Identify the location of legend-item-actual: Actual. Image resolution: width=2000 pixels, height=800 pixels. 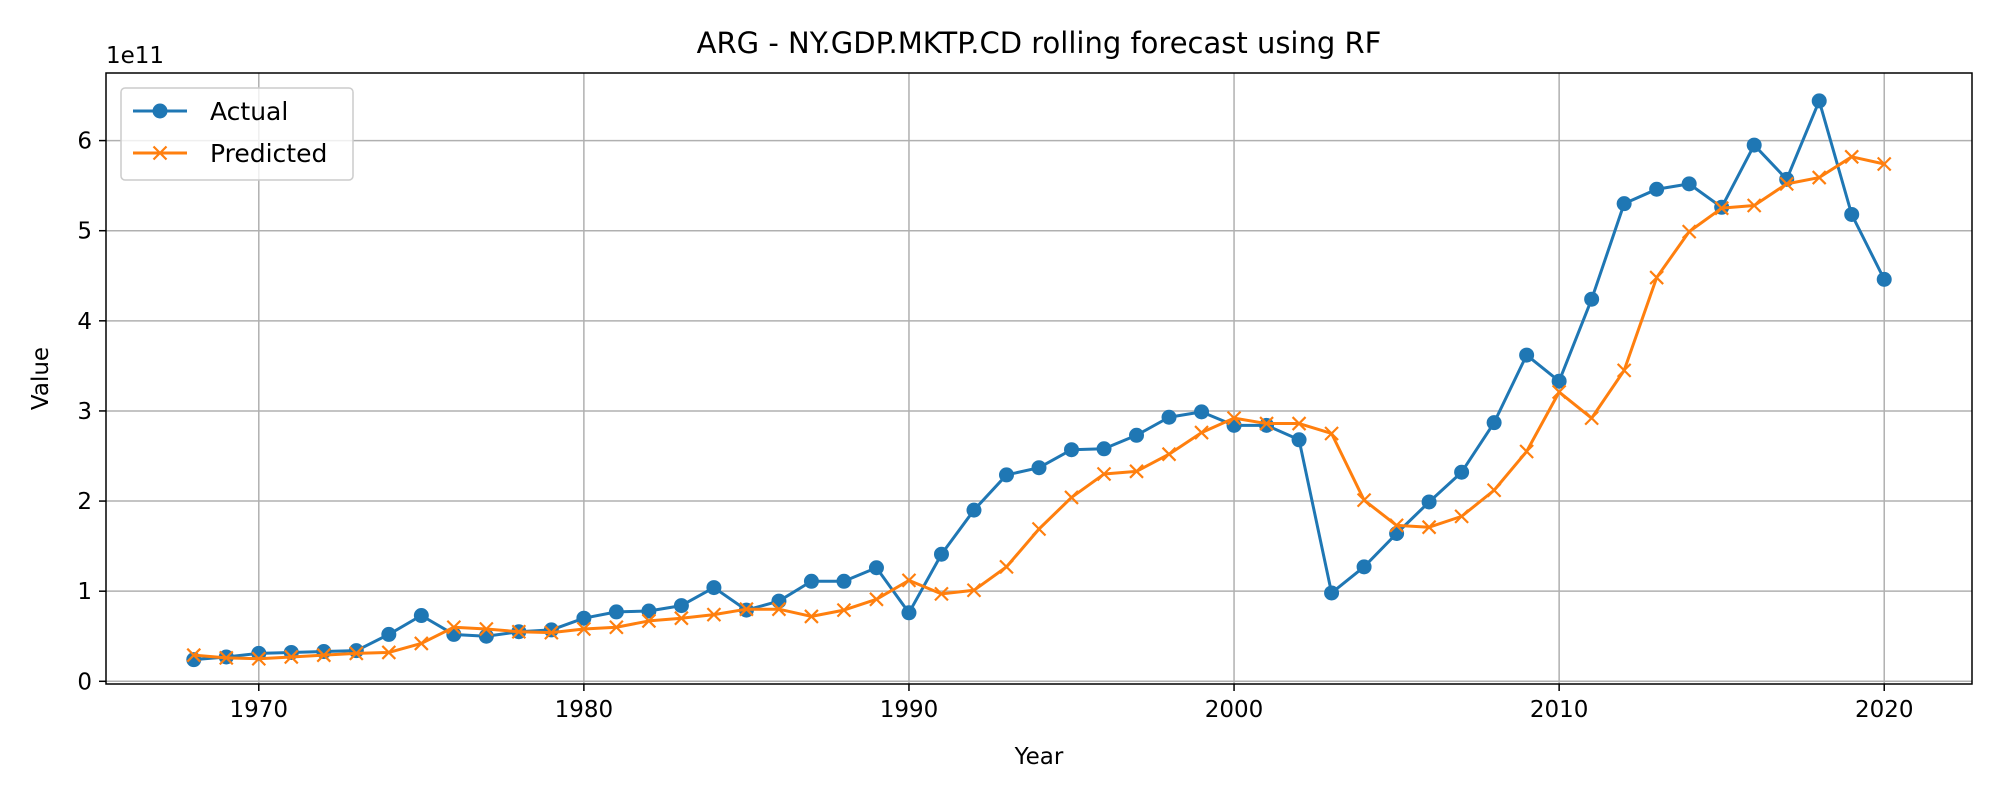
(210, 111).